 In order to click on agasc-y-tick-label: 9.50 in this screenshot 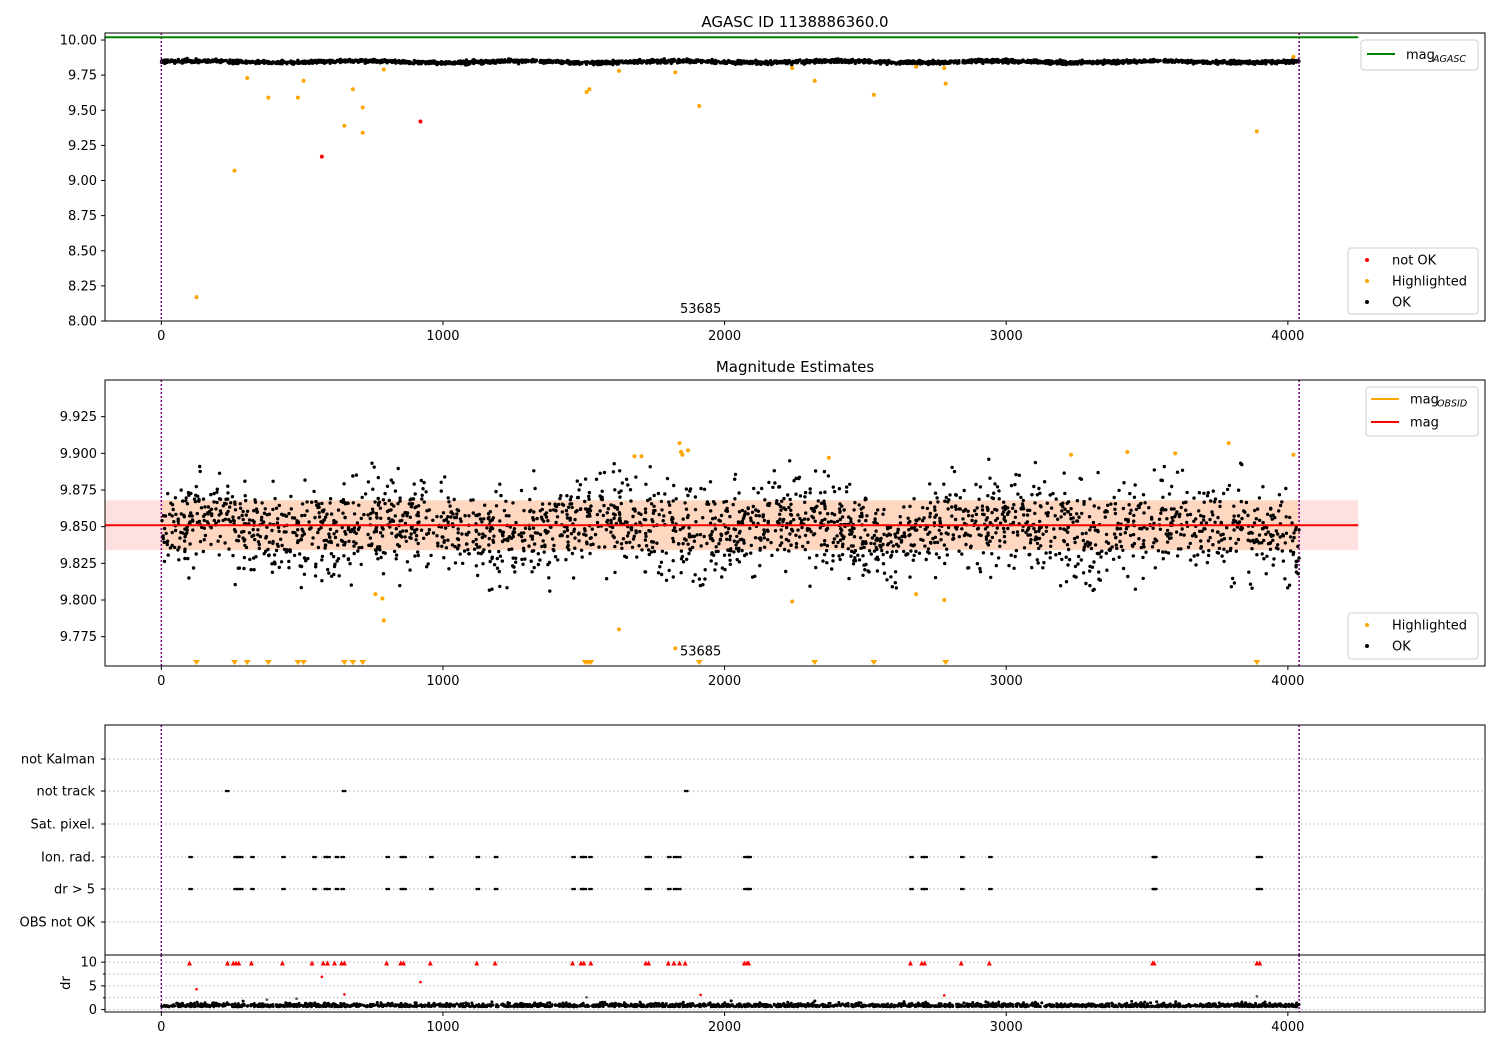, I will do `click(82, 111)`.